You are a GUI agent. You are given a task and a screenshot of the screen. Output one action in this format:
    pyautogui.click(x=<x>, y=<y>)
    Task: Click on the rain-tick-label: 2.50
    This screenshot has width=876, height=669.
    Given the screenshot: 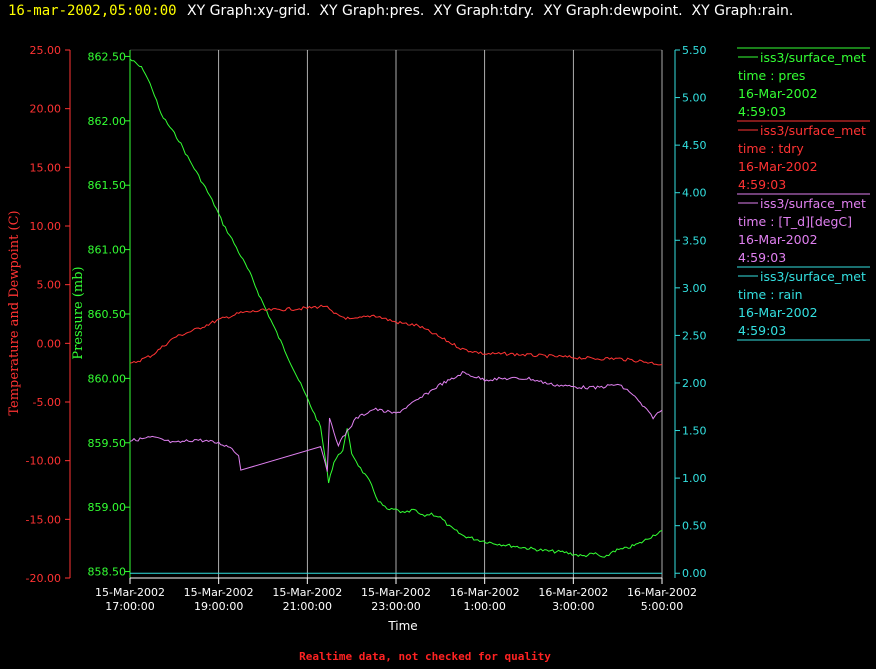 What is the action you would take?
    pyautogui.click(x=694, y=335)
    